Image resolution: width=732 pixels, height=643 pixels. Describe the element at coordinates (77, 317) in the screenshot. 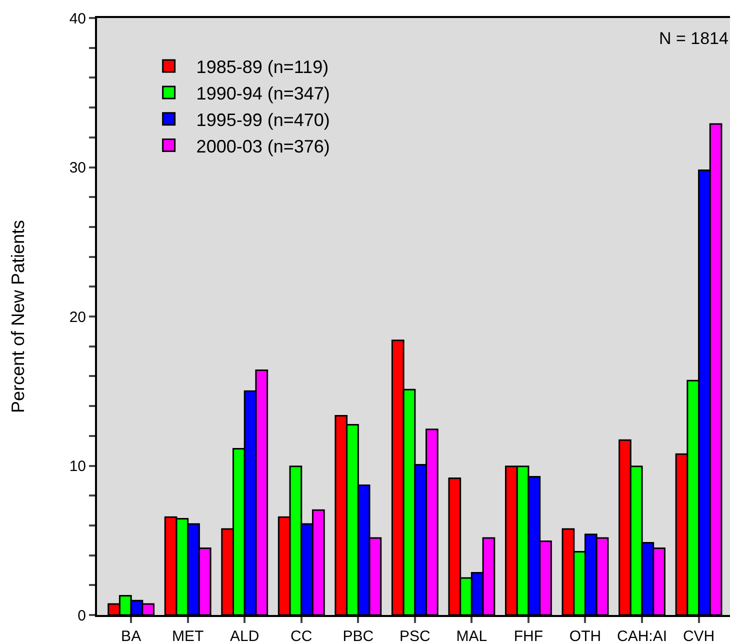

I see `y-tick-label: 20` at that location.